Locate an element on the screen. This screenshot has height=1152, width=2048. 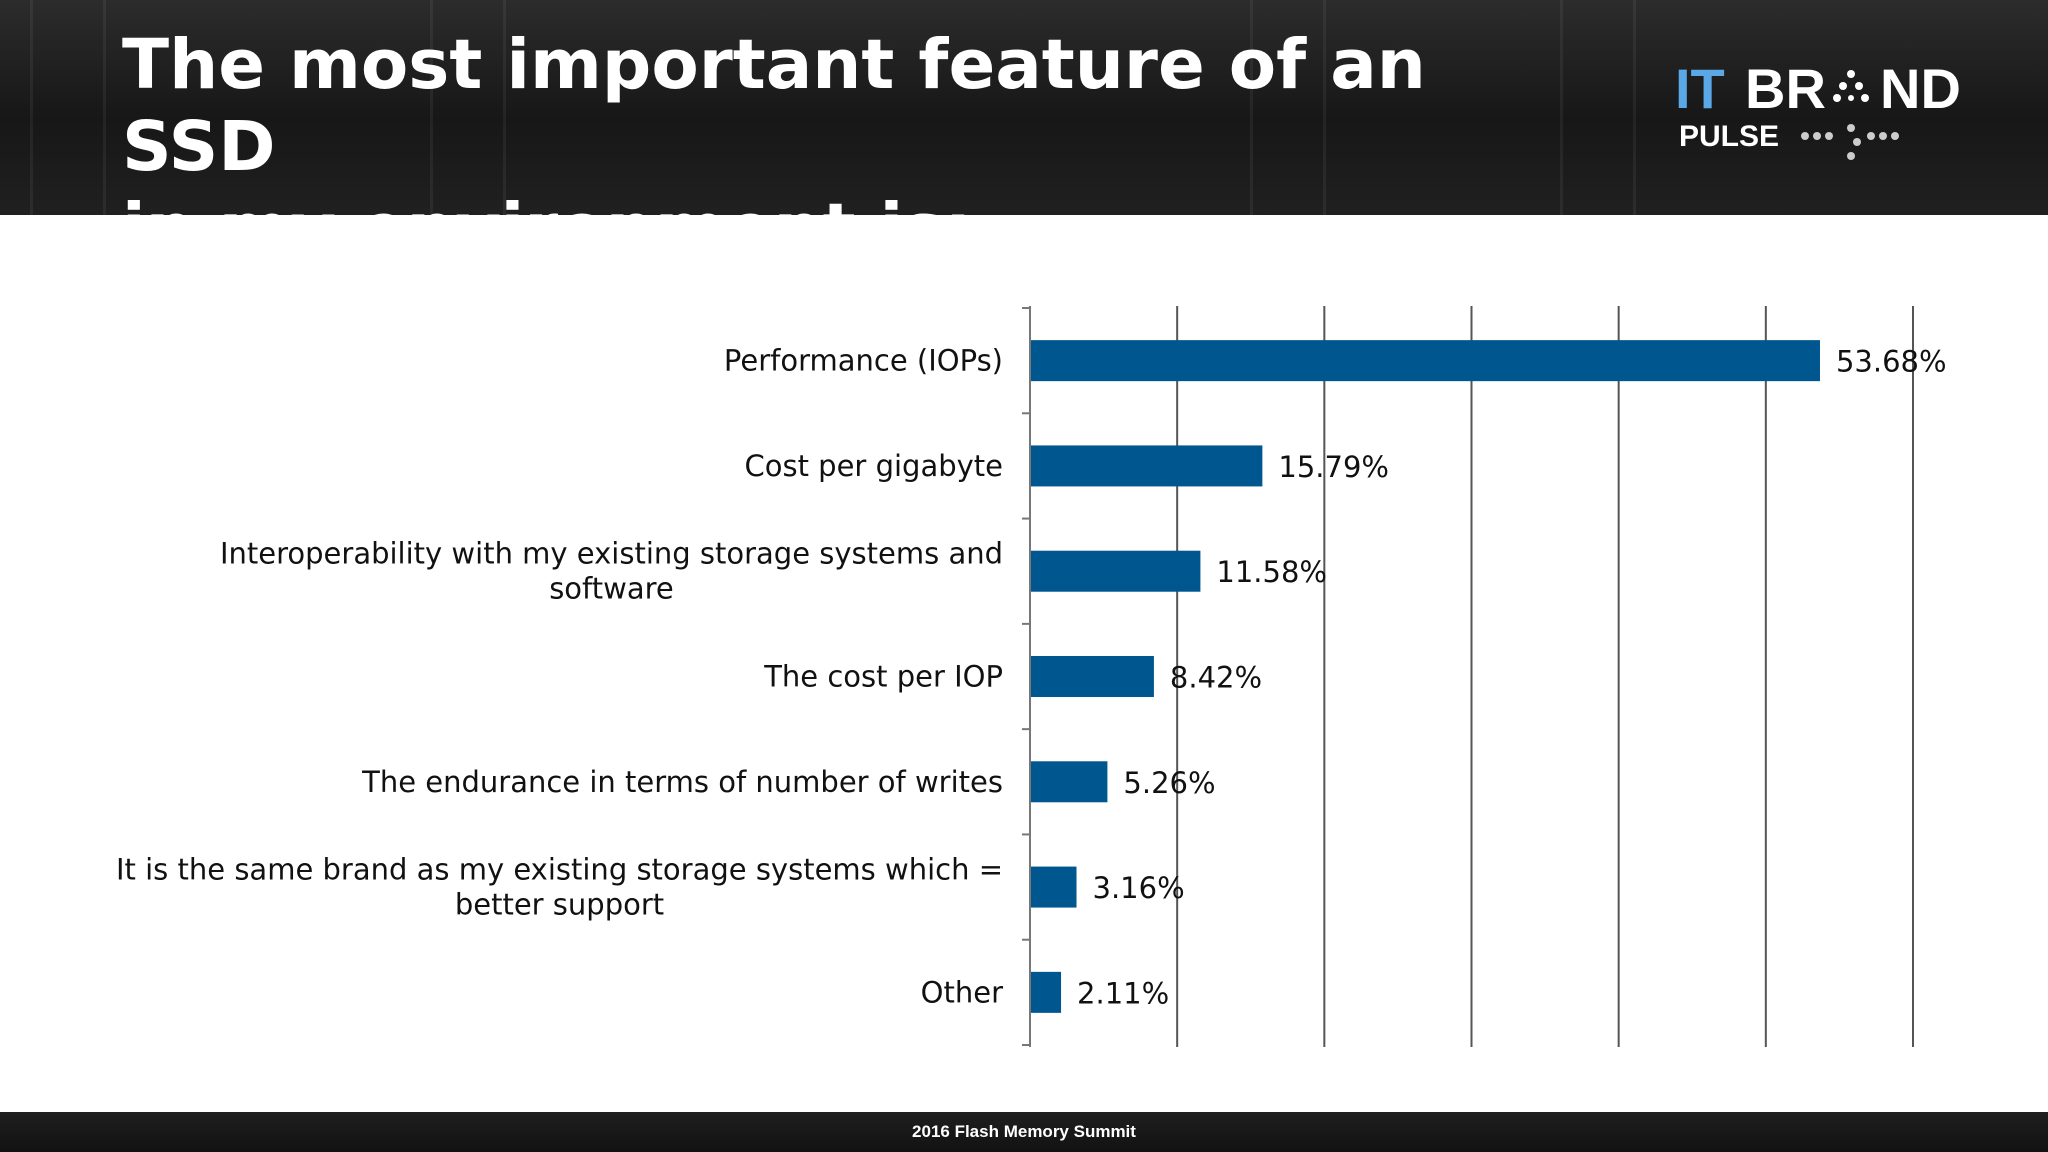
category-label: better support is located at coordinates (559, 905).